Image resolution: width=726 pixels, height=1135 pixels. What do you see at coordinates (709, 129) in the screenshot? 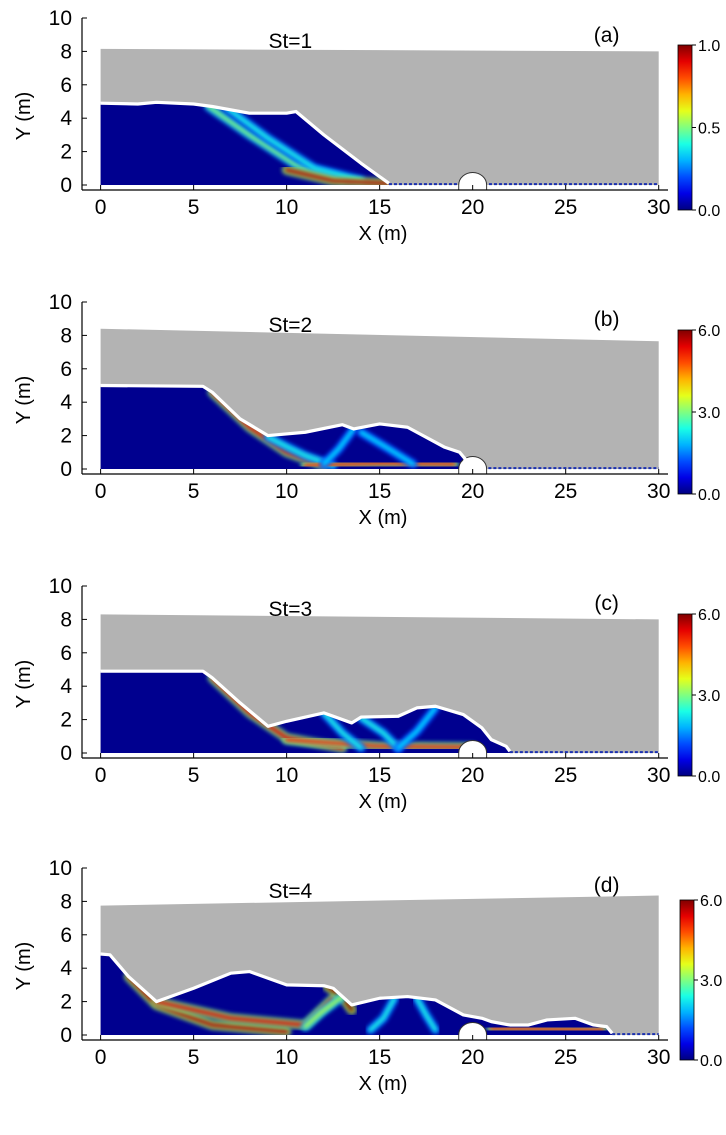
I see `colorbar-tick-label: 0.5` at bounding box center [709, 129].